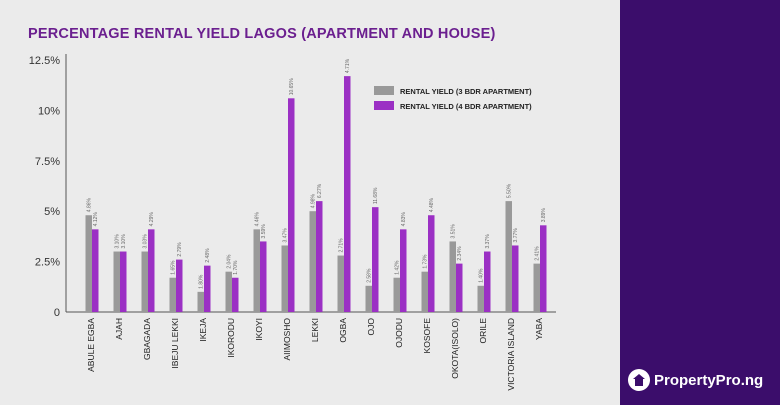 Image resolution: width=780 pixels, height=405 pixels. I want to click on x-tick-label: OJO, so click(371, 327).